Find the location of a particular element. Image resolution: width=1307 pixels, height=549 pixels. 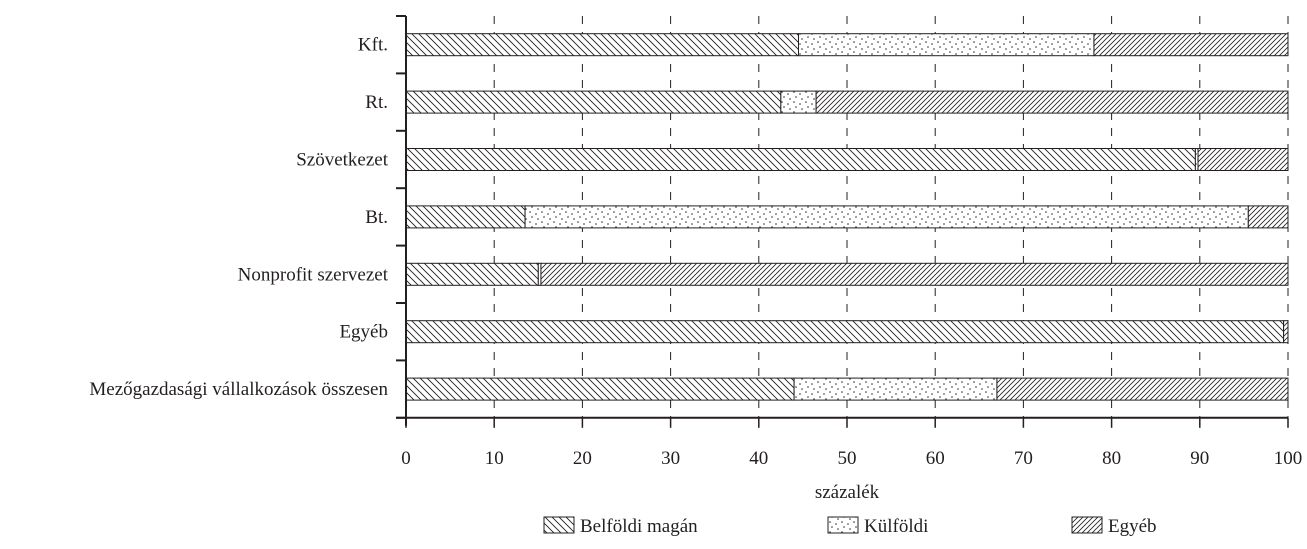

category-label: Rt. is located at coordinates (376, 102).